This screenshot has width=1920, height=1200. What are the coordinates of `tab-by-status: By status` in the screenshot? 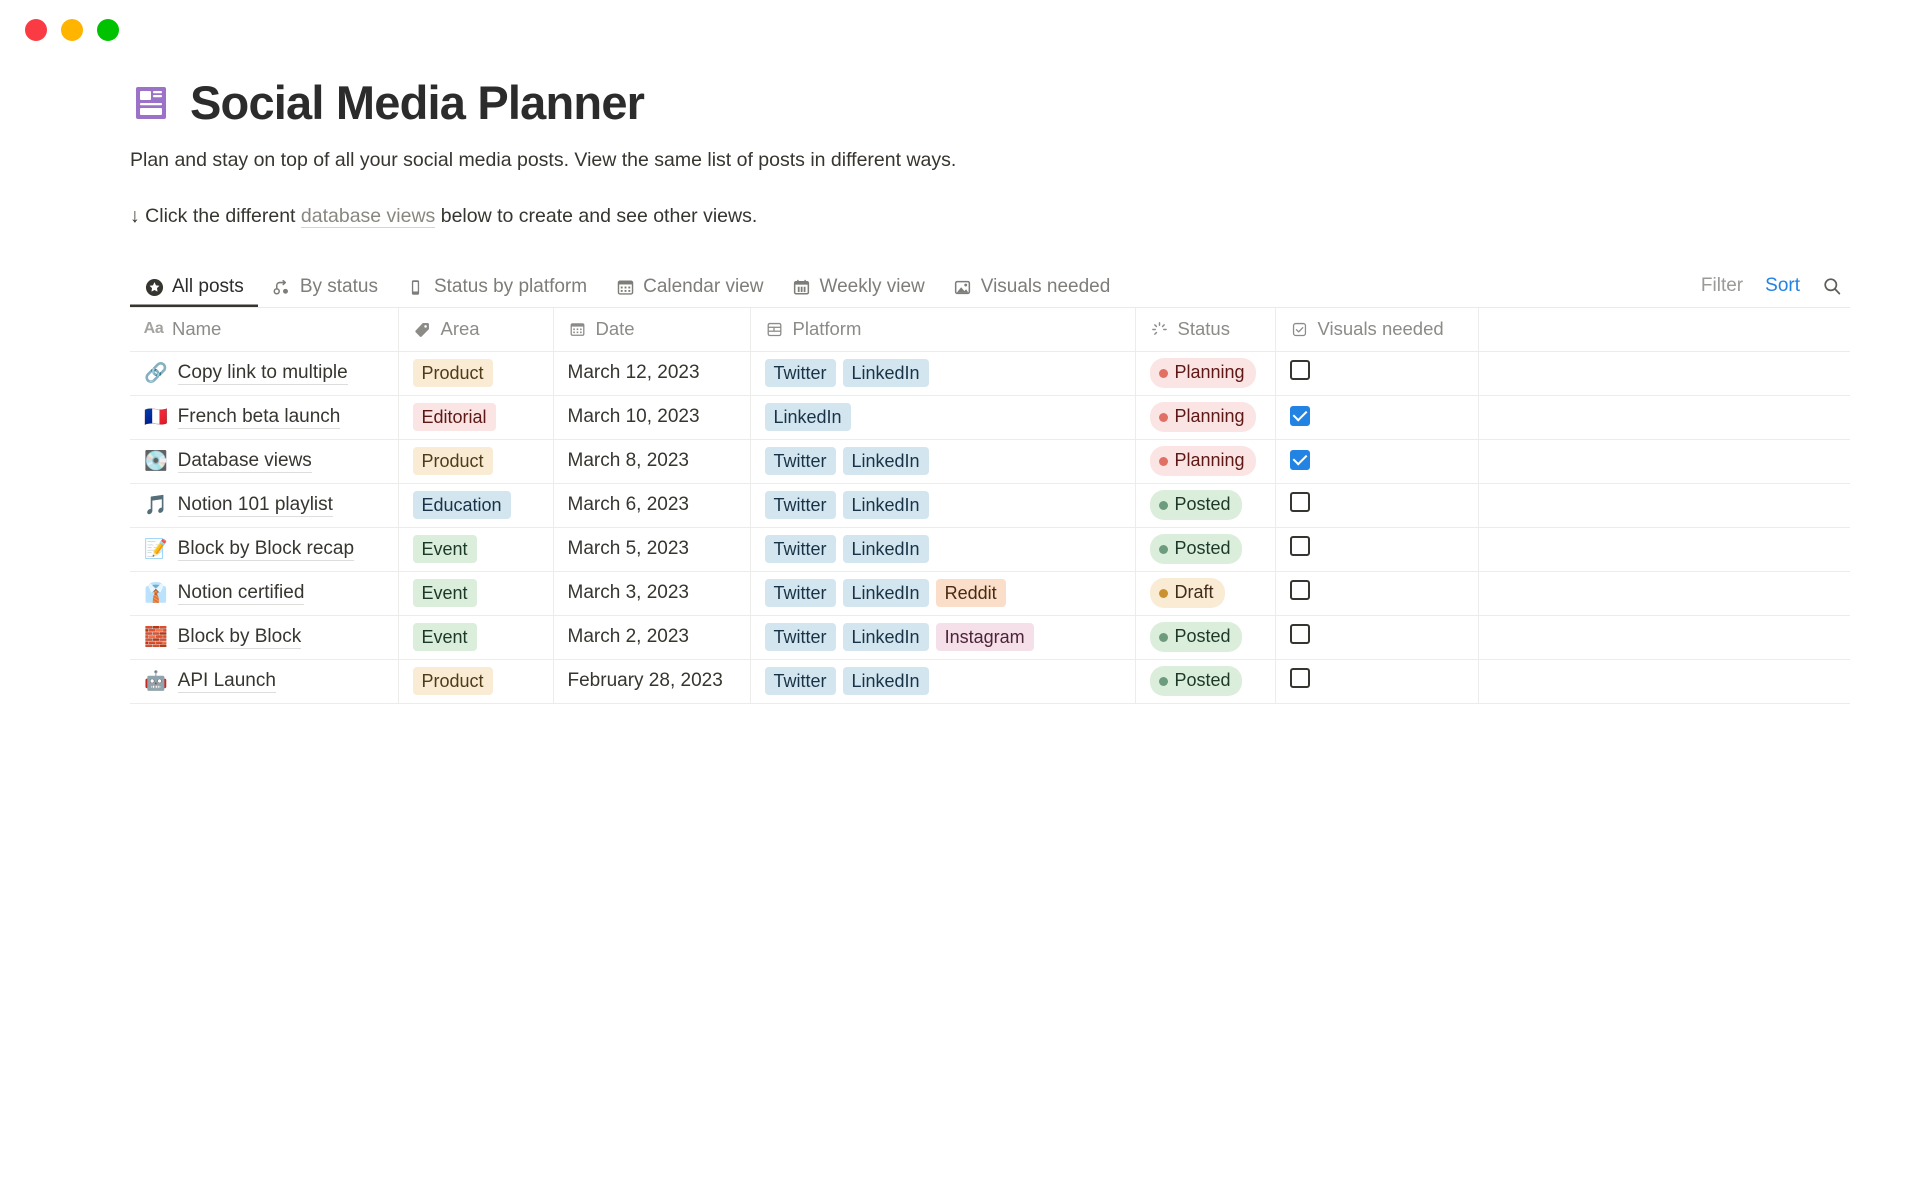 It's located at (325, 285).